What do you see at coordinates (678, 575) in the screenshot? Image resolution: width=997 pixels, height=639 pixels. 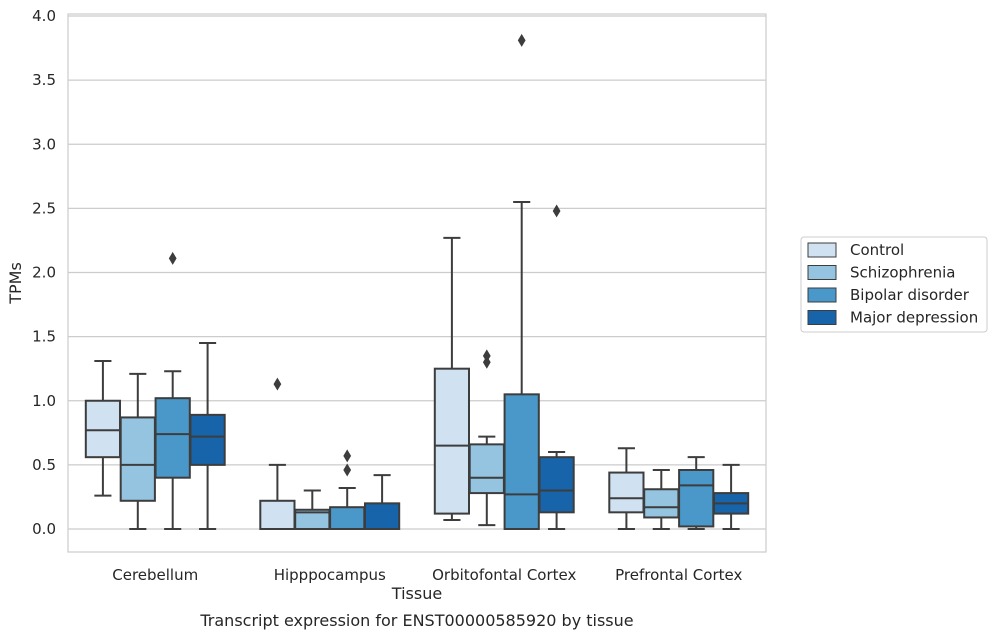 I see `x-tick-label: Prefrontal Cortex` at bounding box center [678, 575].